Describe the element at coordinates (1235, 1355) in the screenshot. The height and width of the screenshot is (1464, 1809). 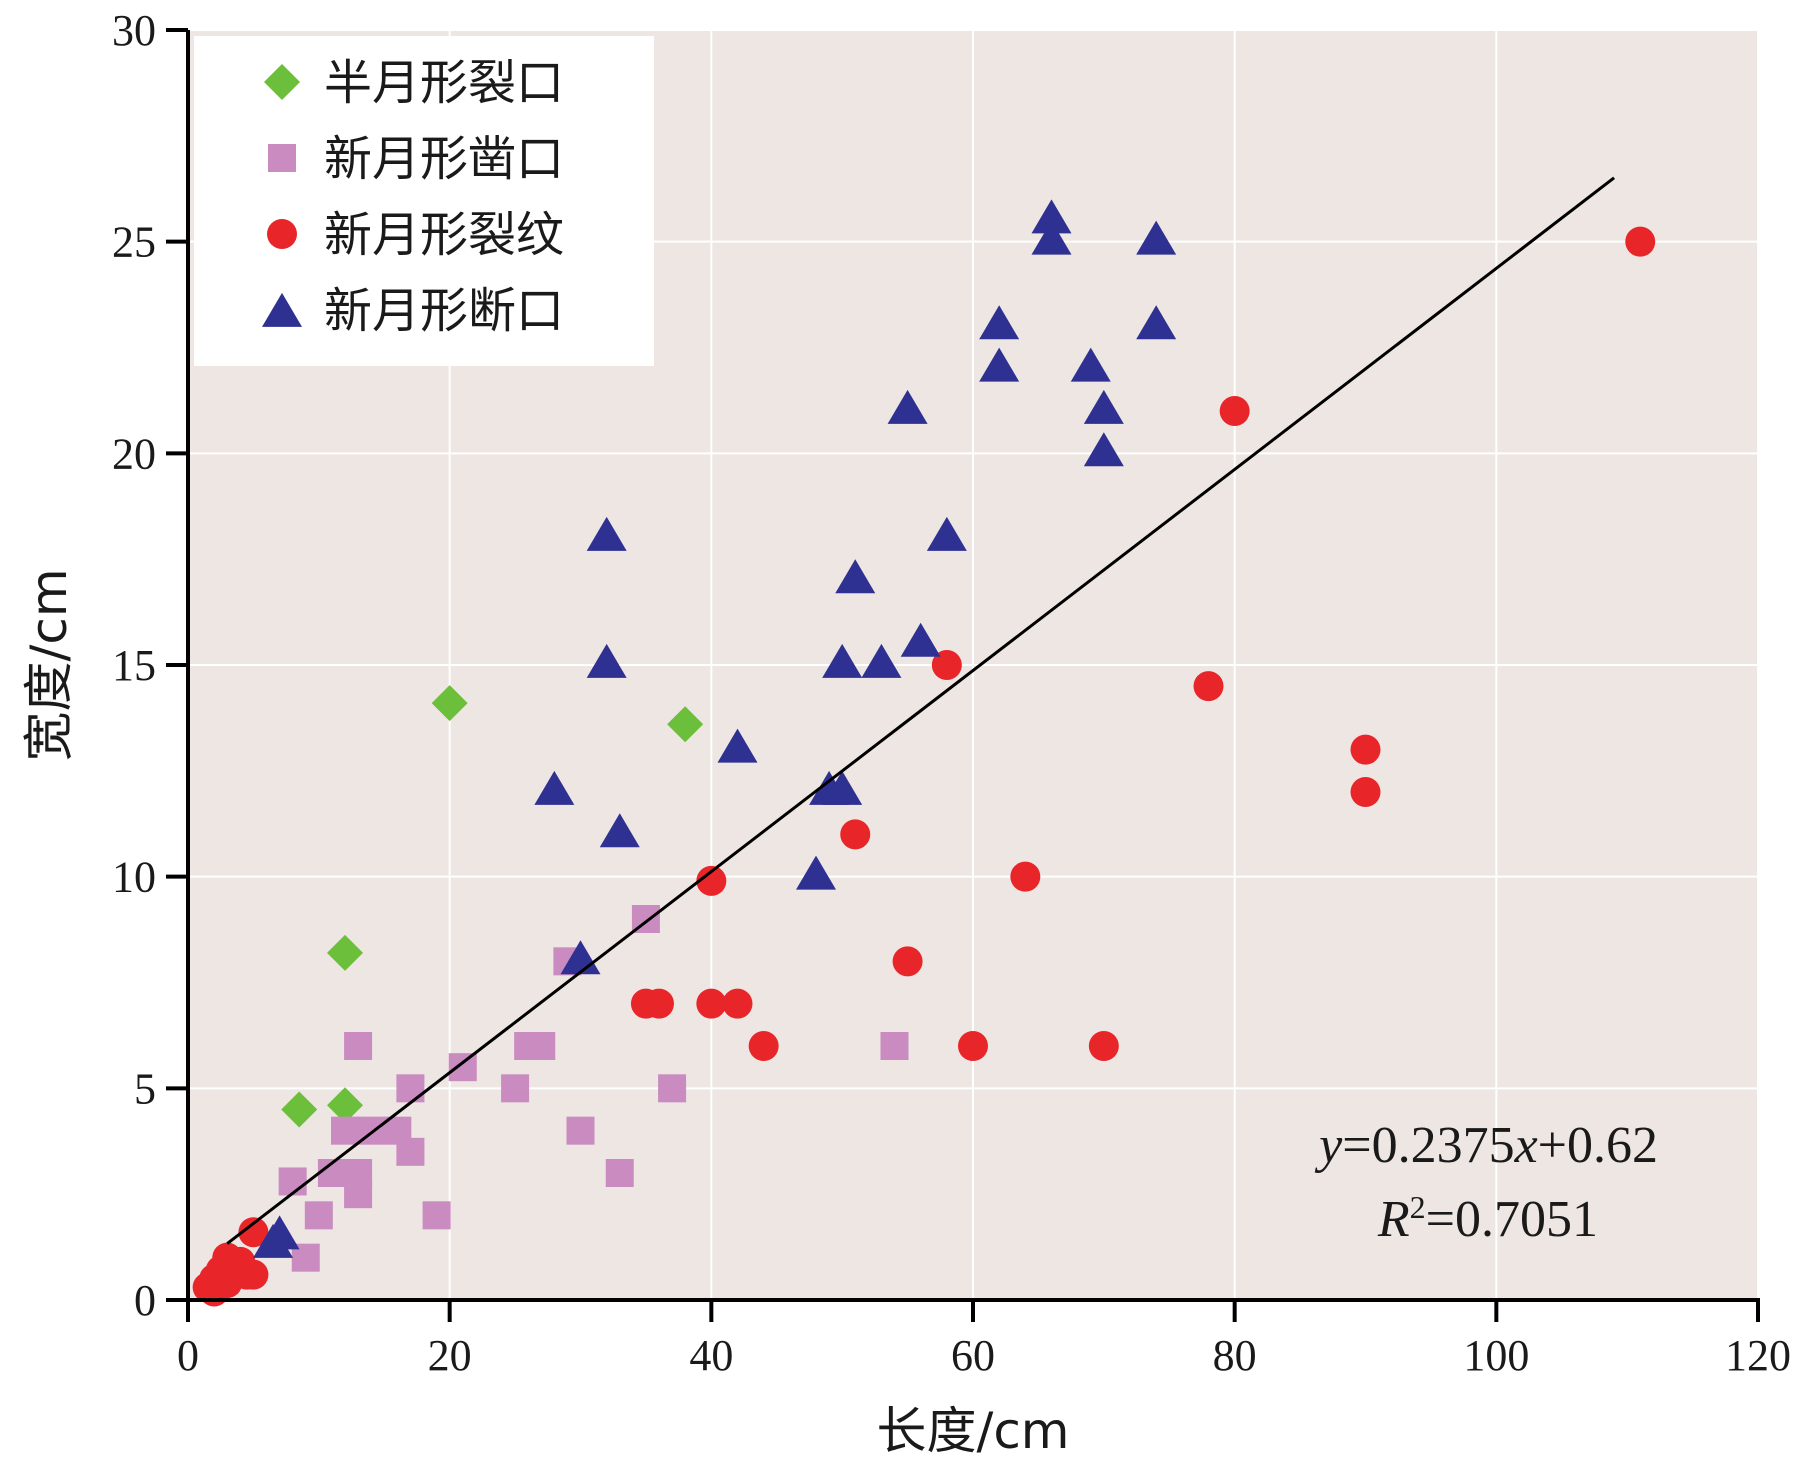
I see `x-tick-label-4: 80` at that location.